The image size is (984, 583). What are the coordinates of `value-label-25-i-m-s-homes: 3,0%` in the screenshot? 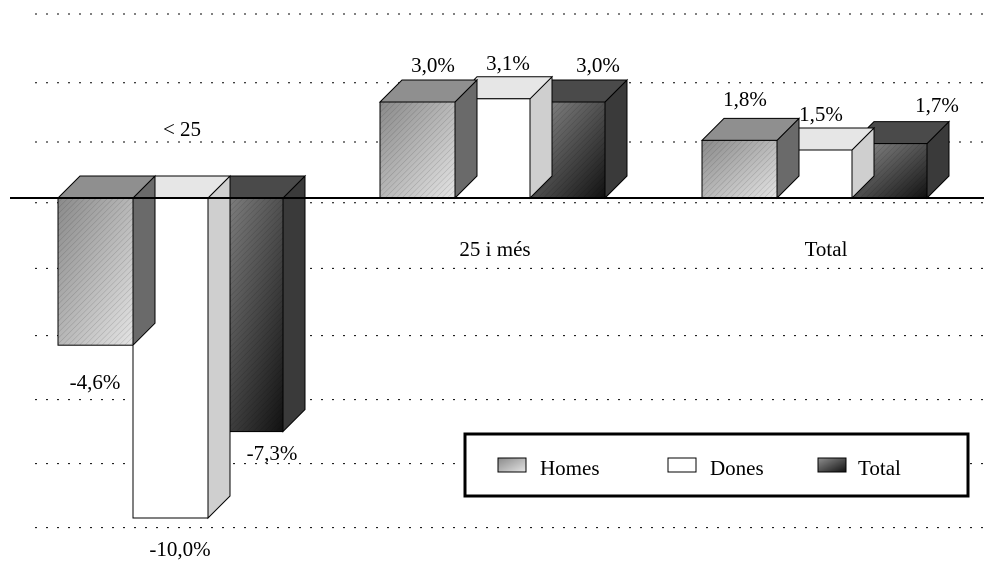 It's located at (433, 65).